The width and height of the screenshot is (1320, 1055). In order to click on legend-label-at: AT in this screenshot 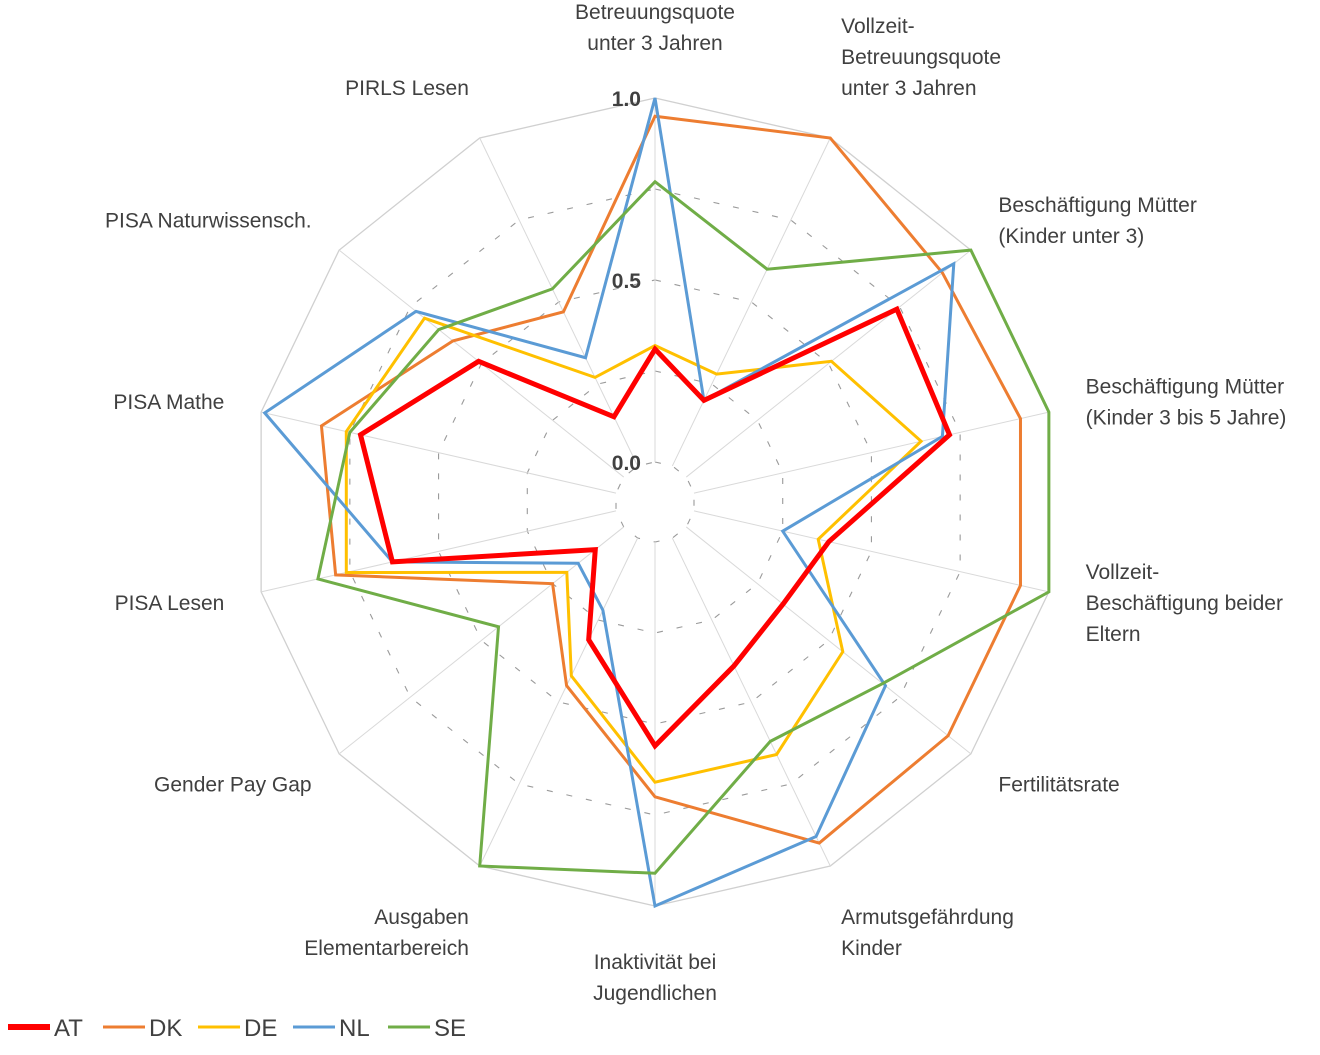, I will do `click(68, 1028)`.